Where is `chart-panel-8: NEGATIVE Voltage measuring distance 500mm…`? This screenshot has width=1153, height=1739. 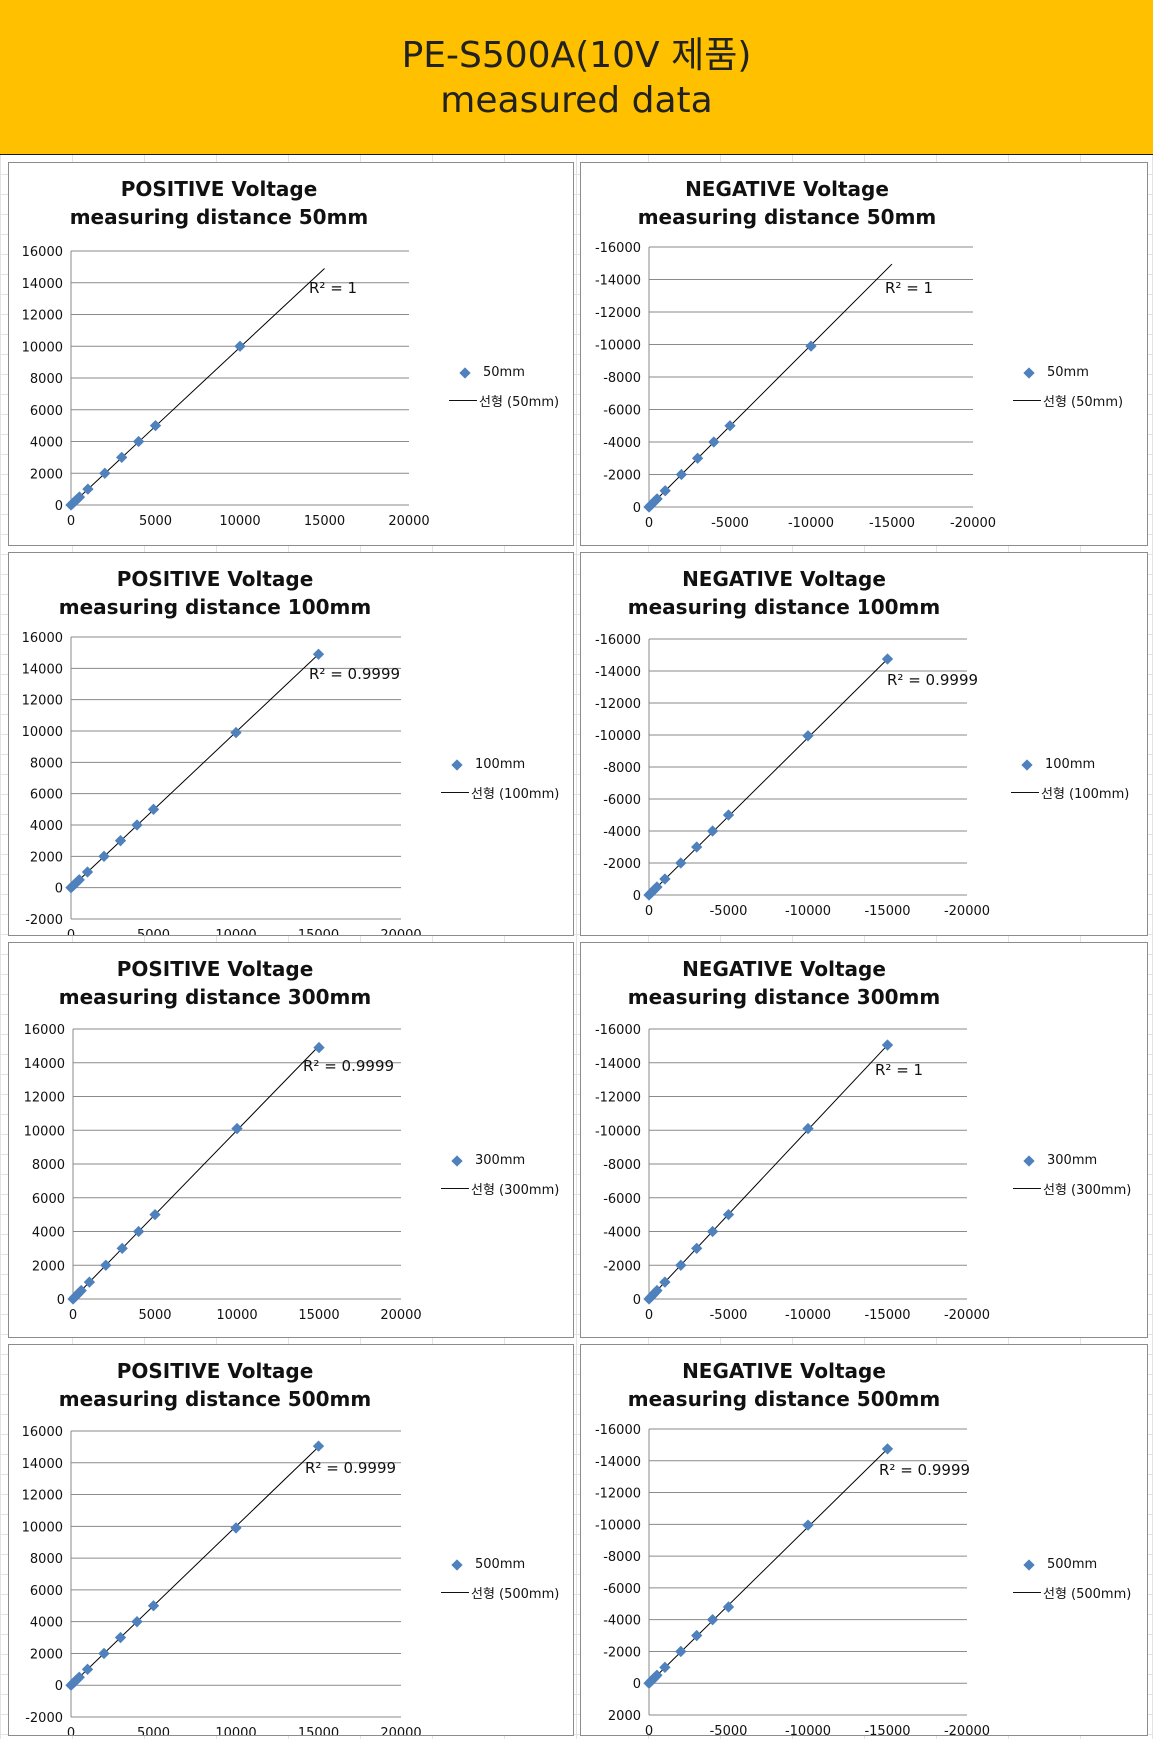
chart-panel-8: NEGATIVE Voltage measuring distance 500mm… is located at coordinates (864, 1540).